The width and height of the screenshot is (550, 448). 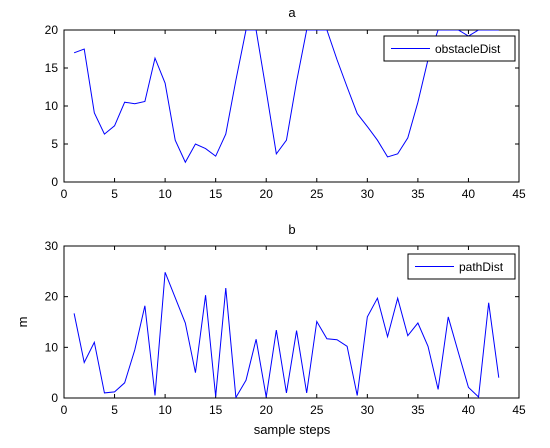 I want to click on y-tick-label: 30, so click(x=52, y=246).